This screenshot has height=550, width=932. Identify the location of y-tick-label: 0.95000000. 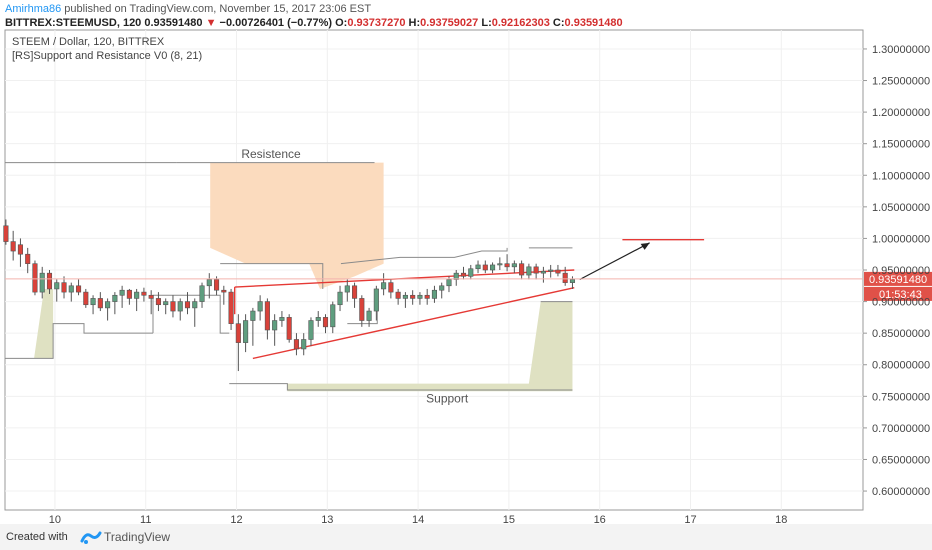
(901, 271).